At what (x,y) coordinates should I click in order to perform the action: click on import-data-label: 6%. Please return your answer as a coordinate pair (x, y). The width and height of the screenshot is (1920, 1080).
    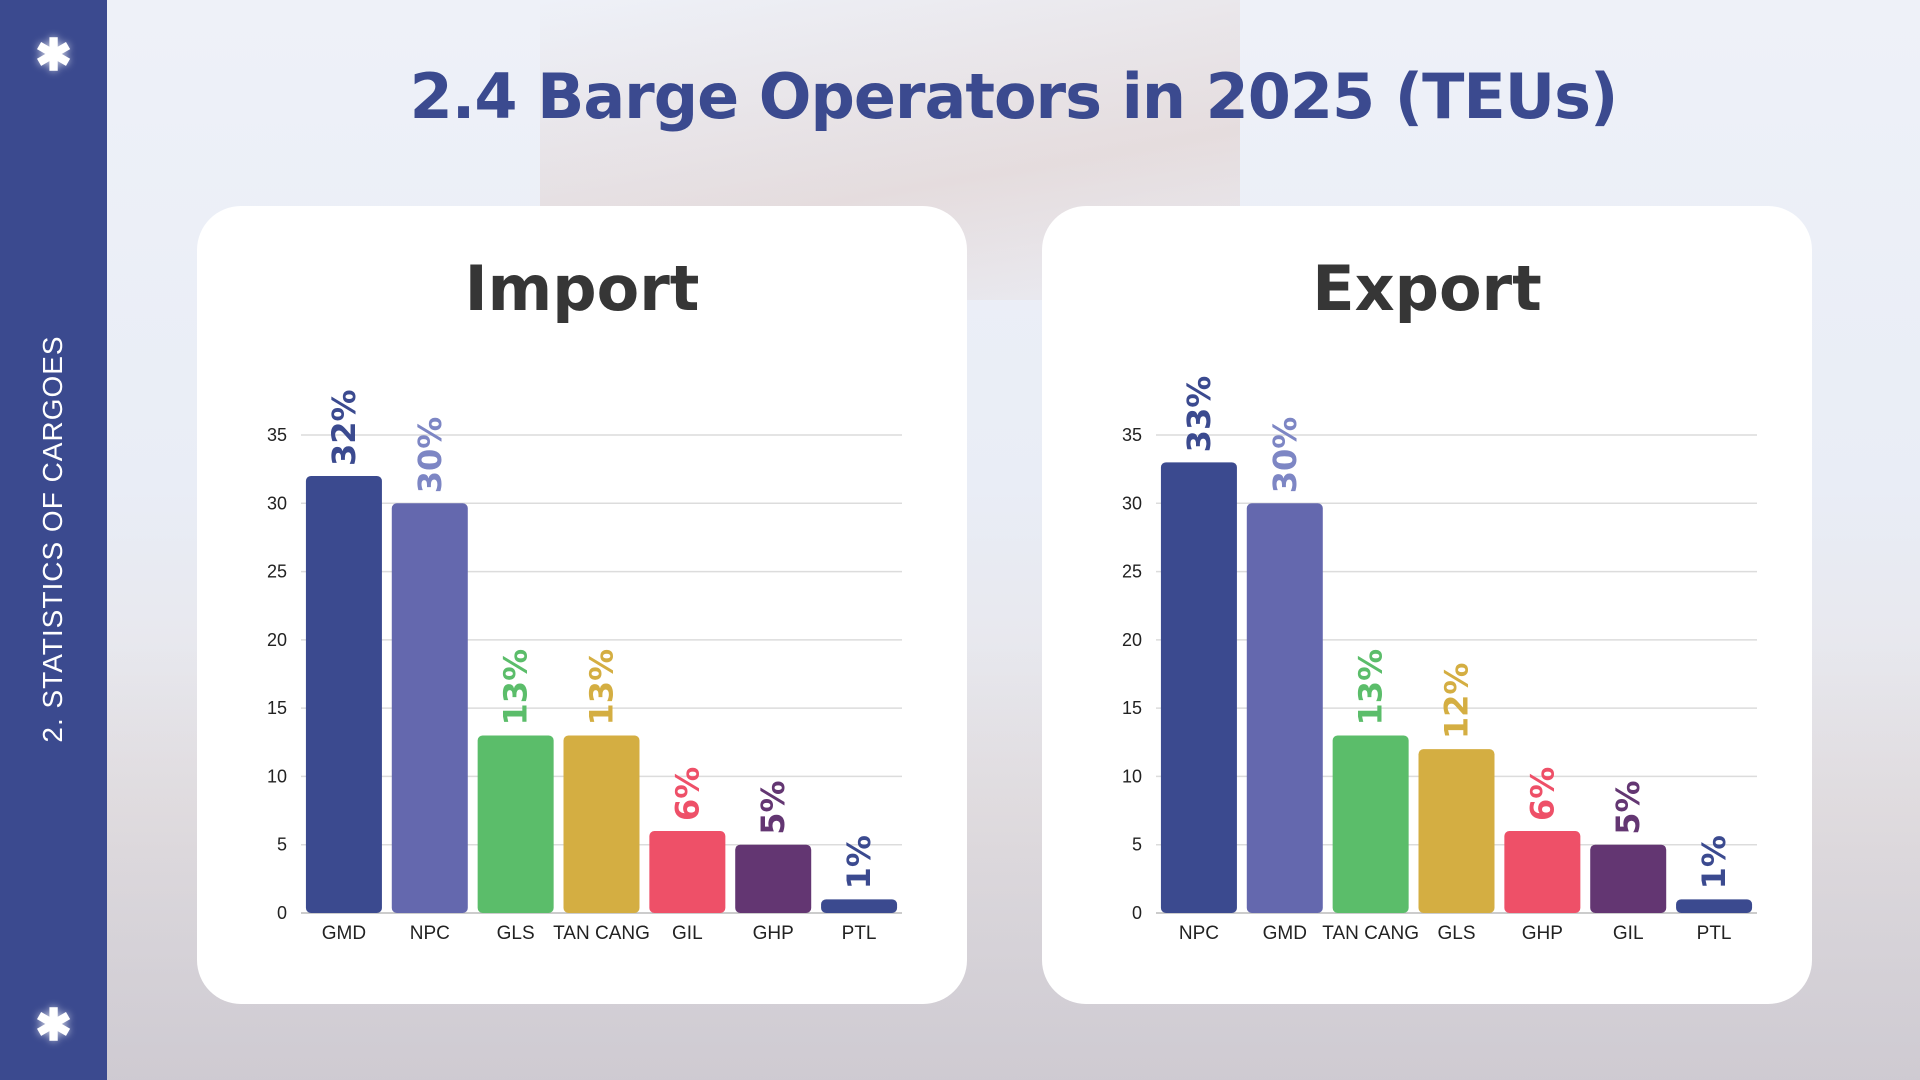
    Looking at the image, I should click on (687, 794).